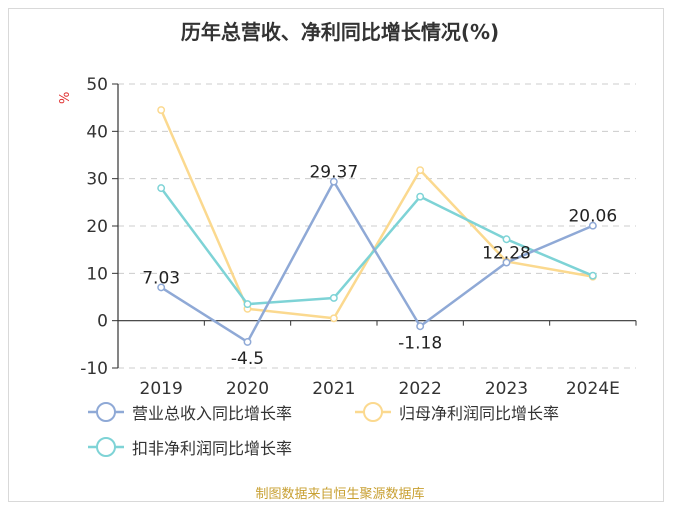 This screenshot has width=680, height=511. Describe the element at coordinates (102, 322) in the screenshot. I see `y-tick-label: 0` at that location.